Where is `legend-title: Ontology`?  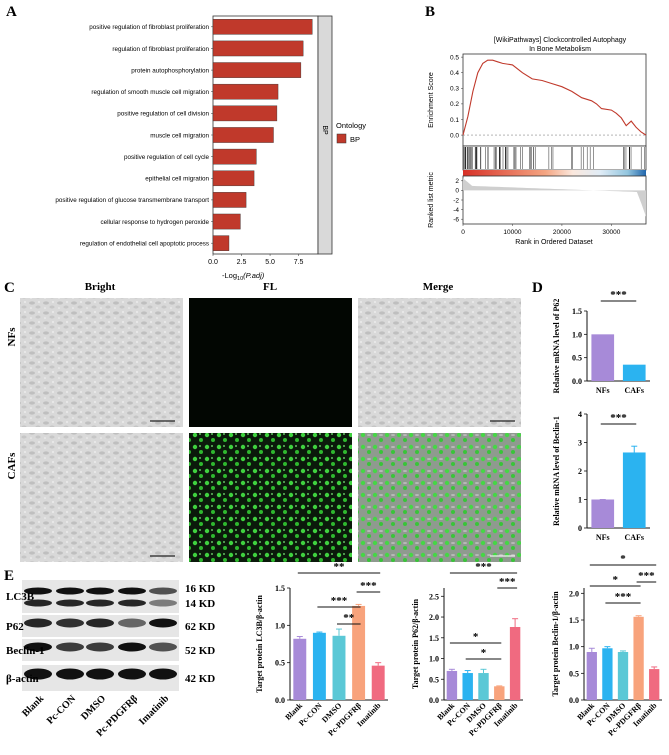
legend-title: Ontology is located at coordinates (351, 125).